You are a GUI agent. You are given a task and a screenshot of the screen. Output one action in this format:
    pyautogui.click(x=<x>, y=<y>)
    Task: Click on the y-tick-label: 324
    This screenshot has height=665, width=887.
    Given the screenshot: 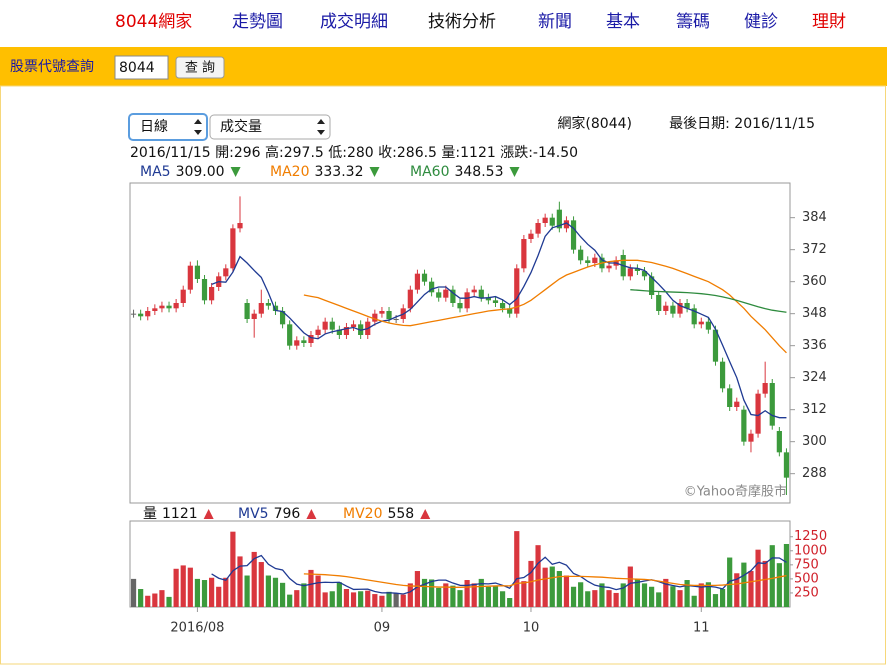 What is the action you would take?
    pyautogui.click(x=814, y=377)
    